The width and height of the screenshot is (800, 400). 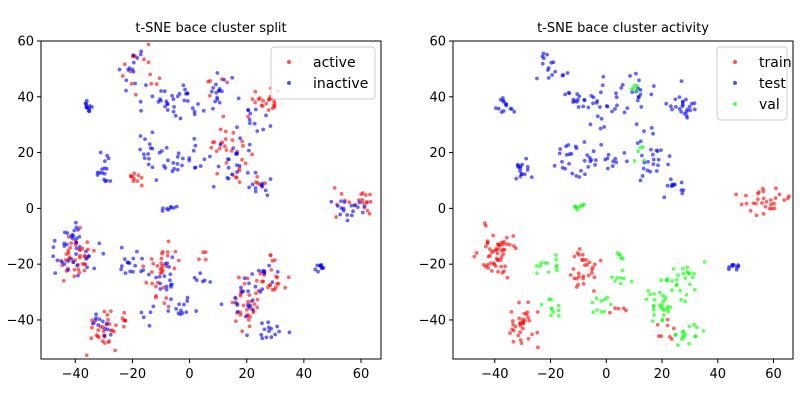 What do you see at coordinates (437, 153) in the screenshot?
I see `y-tick-label: 20` at bounding box center [437, 153].